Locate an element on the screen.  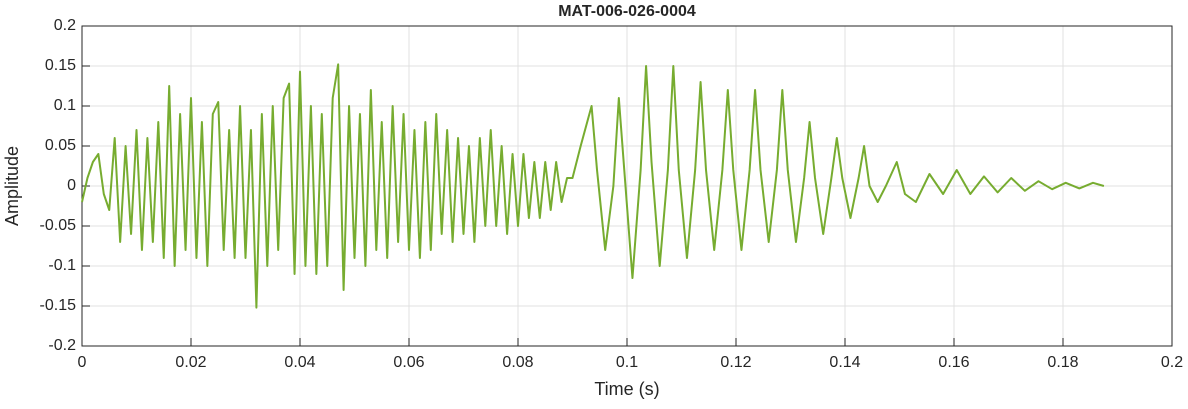
y-tick-label: 0.2 is located at coordinates (65, 25).